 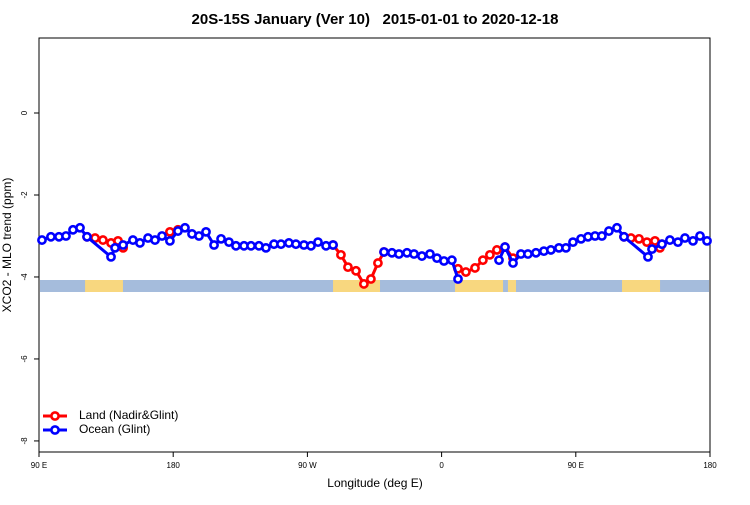 What do you see at coordinates (24, 112) in the screenshot?
I see `y-tick-label: 0` at bounding box center [24, 112].